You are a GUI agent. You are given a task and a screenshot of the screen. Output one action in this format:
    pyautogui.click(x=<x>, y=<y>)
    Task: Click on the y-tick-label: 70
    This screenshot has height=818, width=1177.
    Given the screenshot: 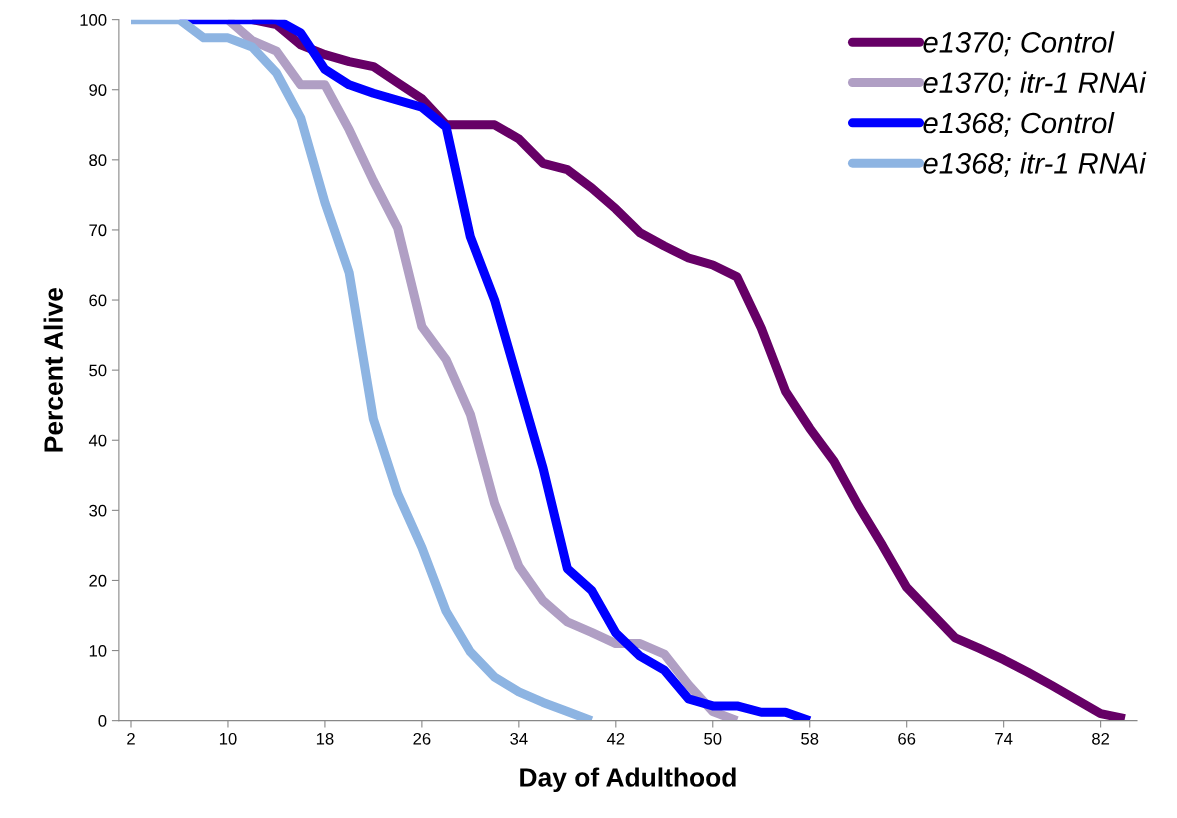 What is the action you would take?
    pyautogui.click(x=98, y=230)
    